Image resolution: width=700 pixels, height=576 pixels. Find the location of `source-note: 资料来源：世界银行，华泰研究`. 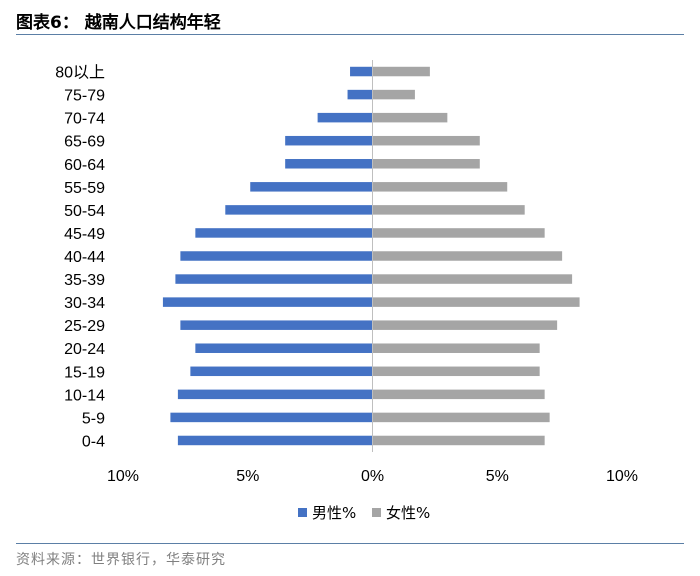

source-note: 资料来源：世界银行，华泰研究 is located at coordinates (121, 560).